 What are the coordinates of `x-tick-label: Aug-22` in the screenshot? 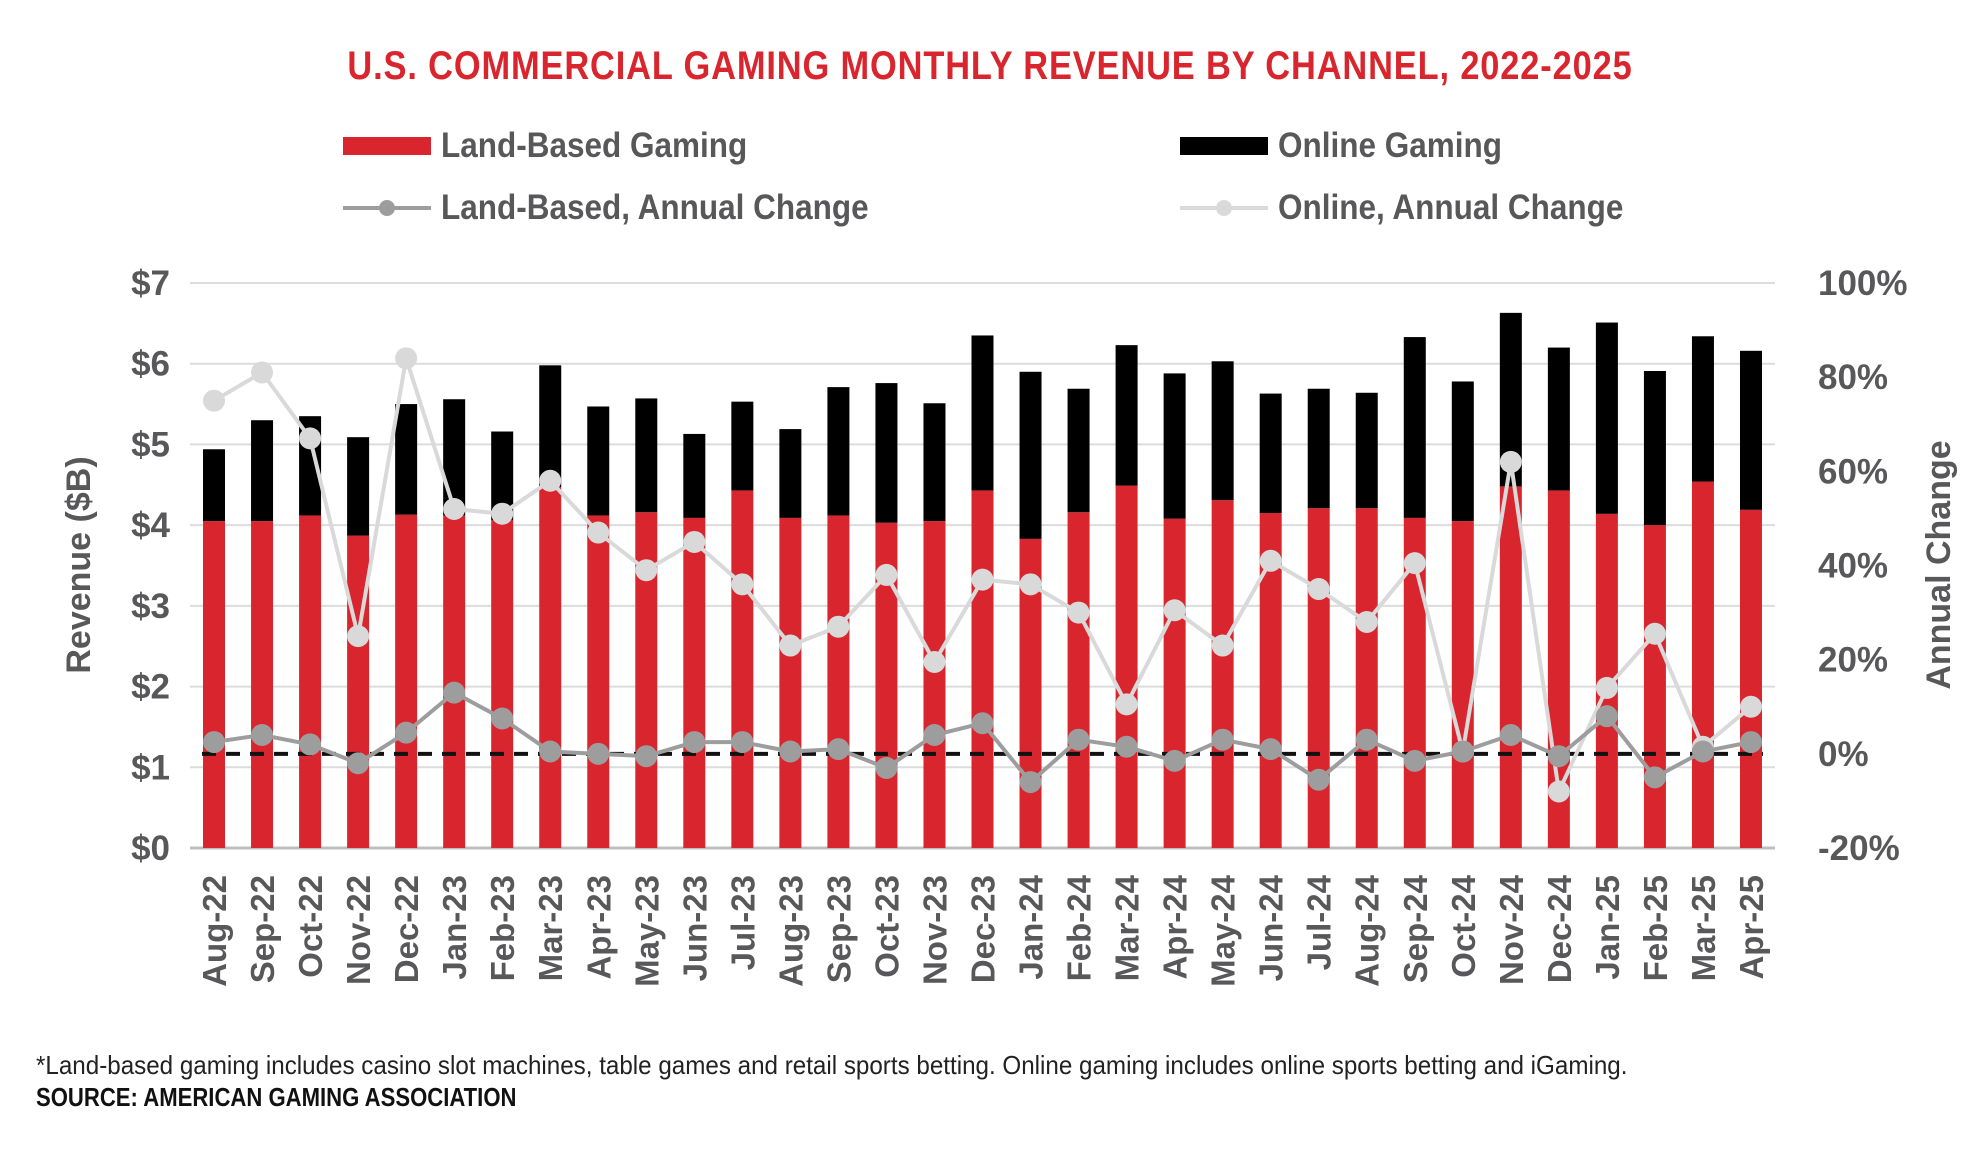 It's located at (214, 931).